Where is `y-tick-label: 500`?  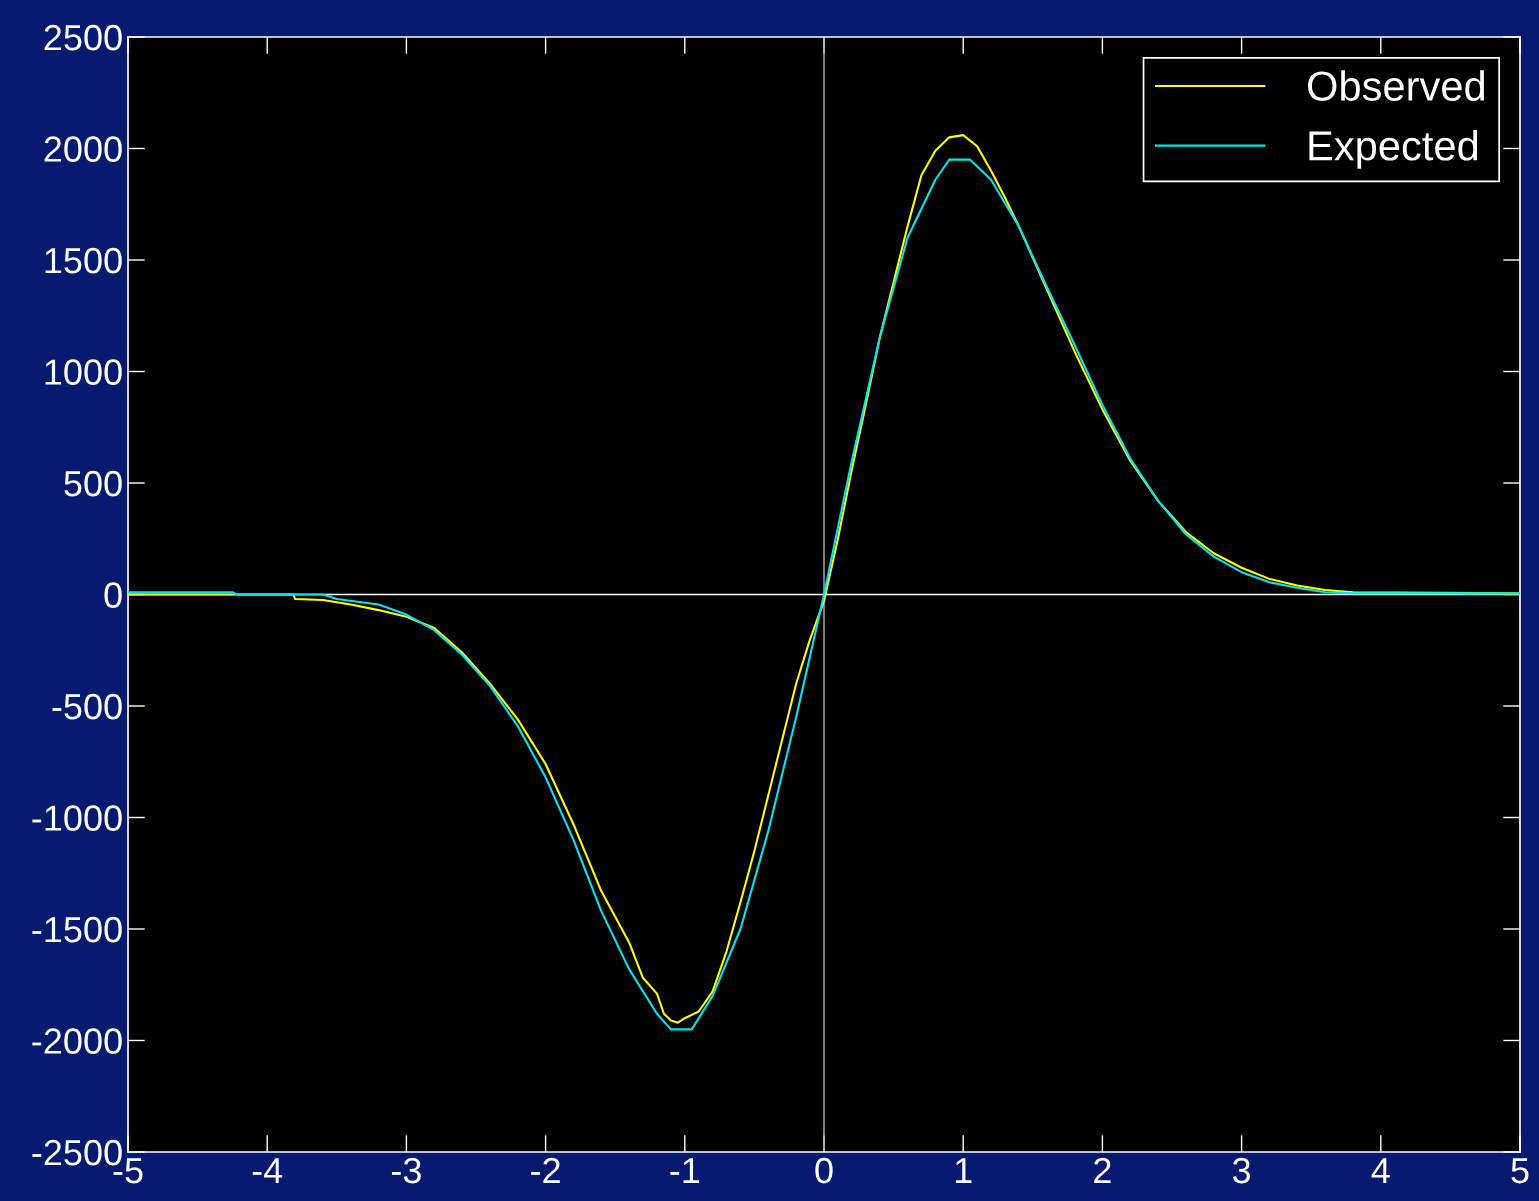
y-tick-label: 500 is located at coordinates (93, 483).